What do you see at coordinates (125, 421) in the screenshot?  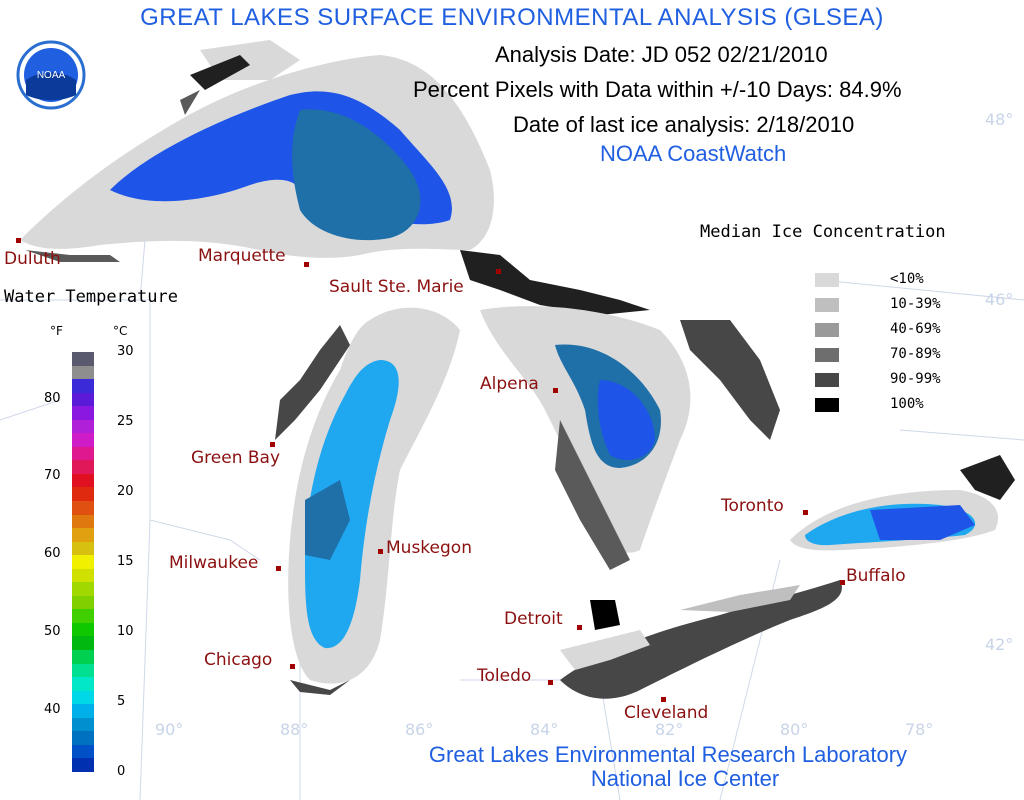 I see `celsius-tick-label: 25` at bounding box center [125, 421].